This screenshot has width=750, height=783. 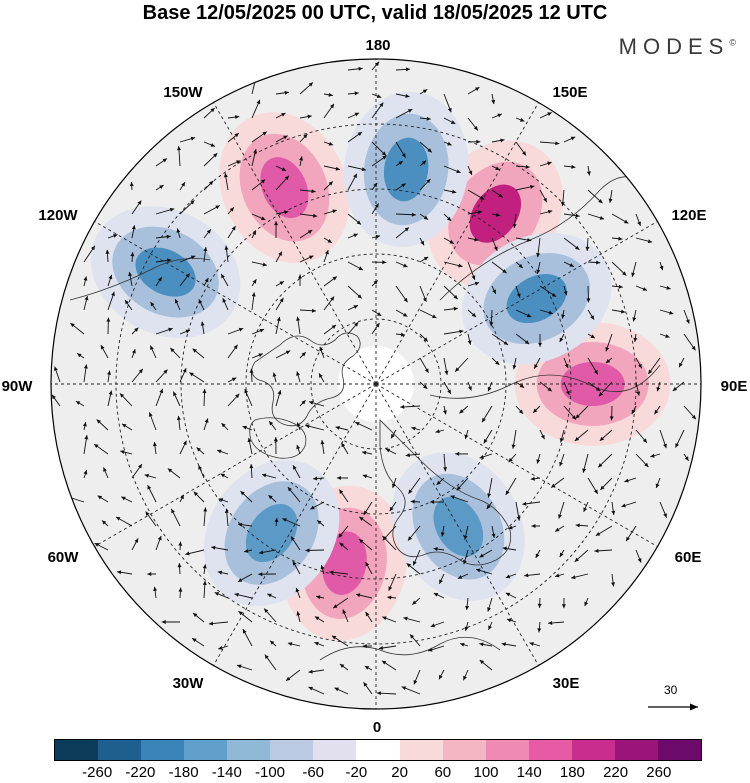 I want to click on coastline-east-siberia, so click(x=540, y=238).